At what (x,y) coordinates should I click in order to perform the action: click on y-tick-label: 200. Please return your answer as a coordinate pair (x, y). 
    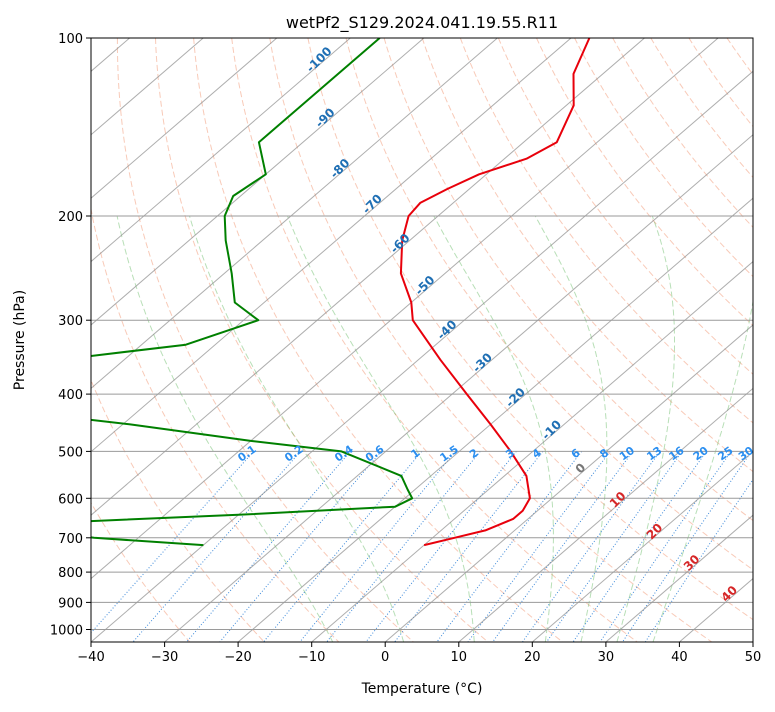
    Looking at the image, I should click on (70, 217).